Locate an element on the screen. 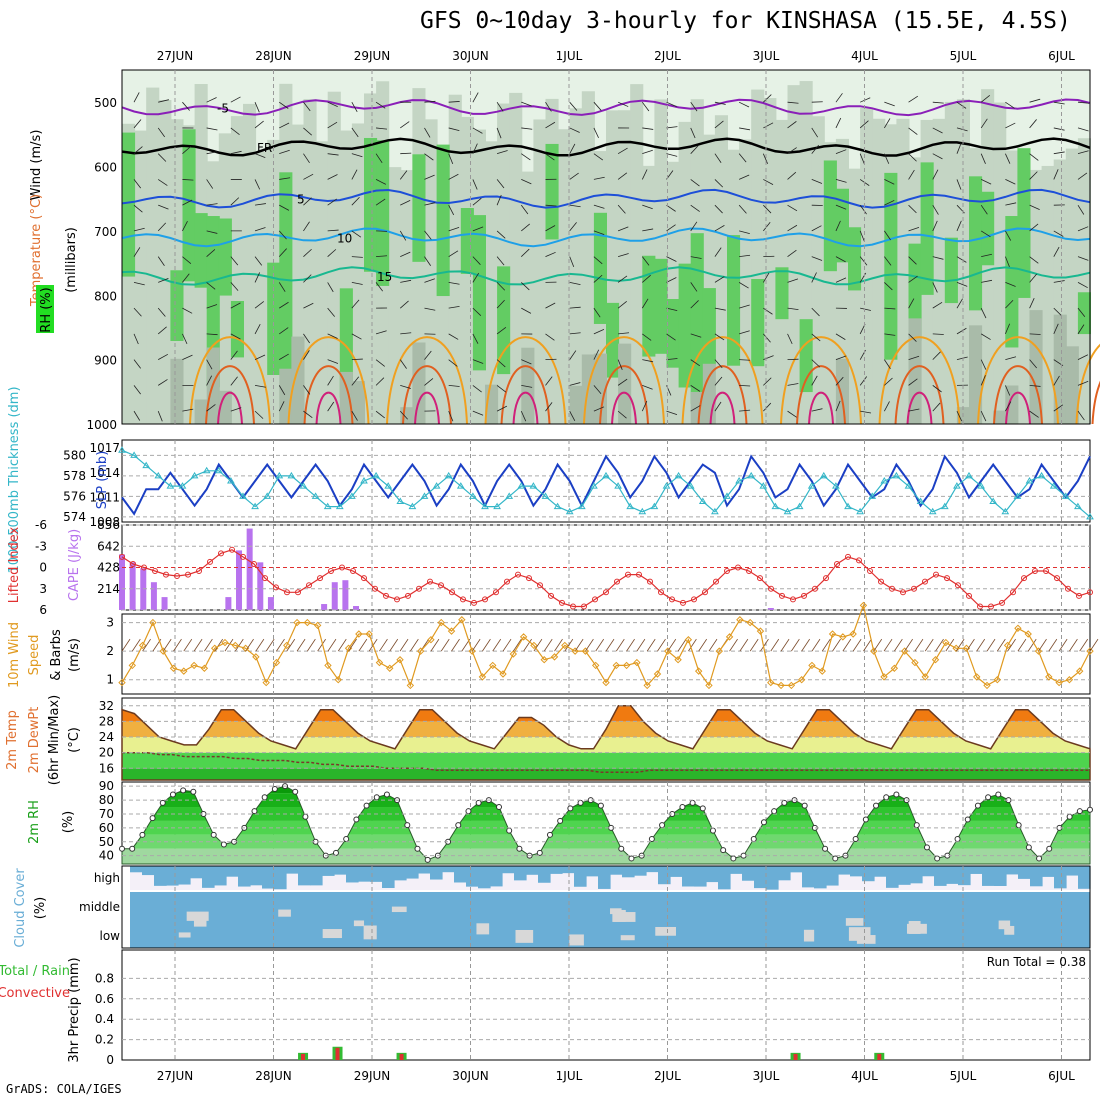 The height and width of the screenshot is (1100, 1100). date-label-top: 30JUN is located at coordinates (470, 56).